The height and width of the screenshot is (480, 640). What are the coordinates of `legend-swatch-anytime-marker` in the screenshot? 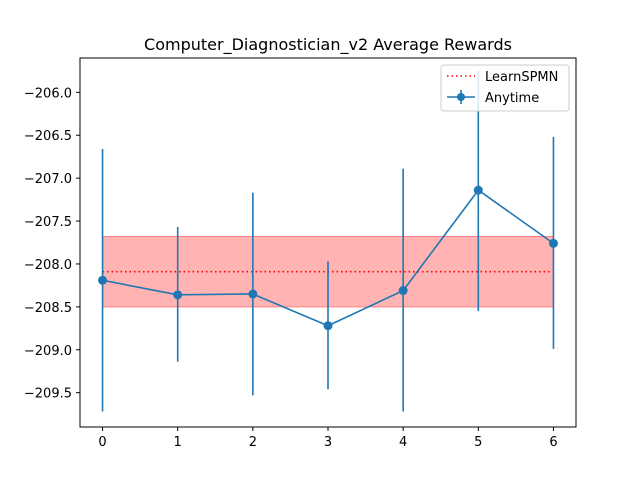 It's located at (461, 97).